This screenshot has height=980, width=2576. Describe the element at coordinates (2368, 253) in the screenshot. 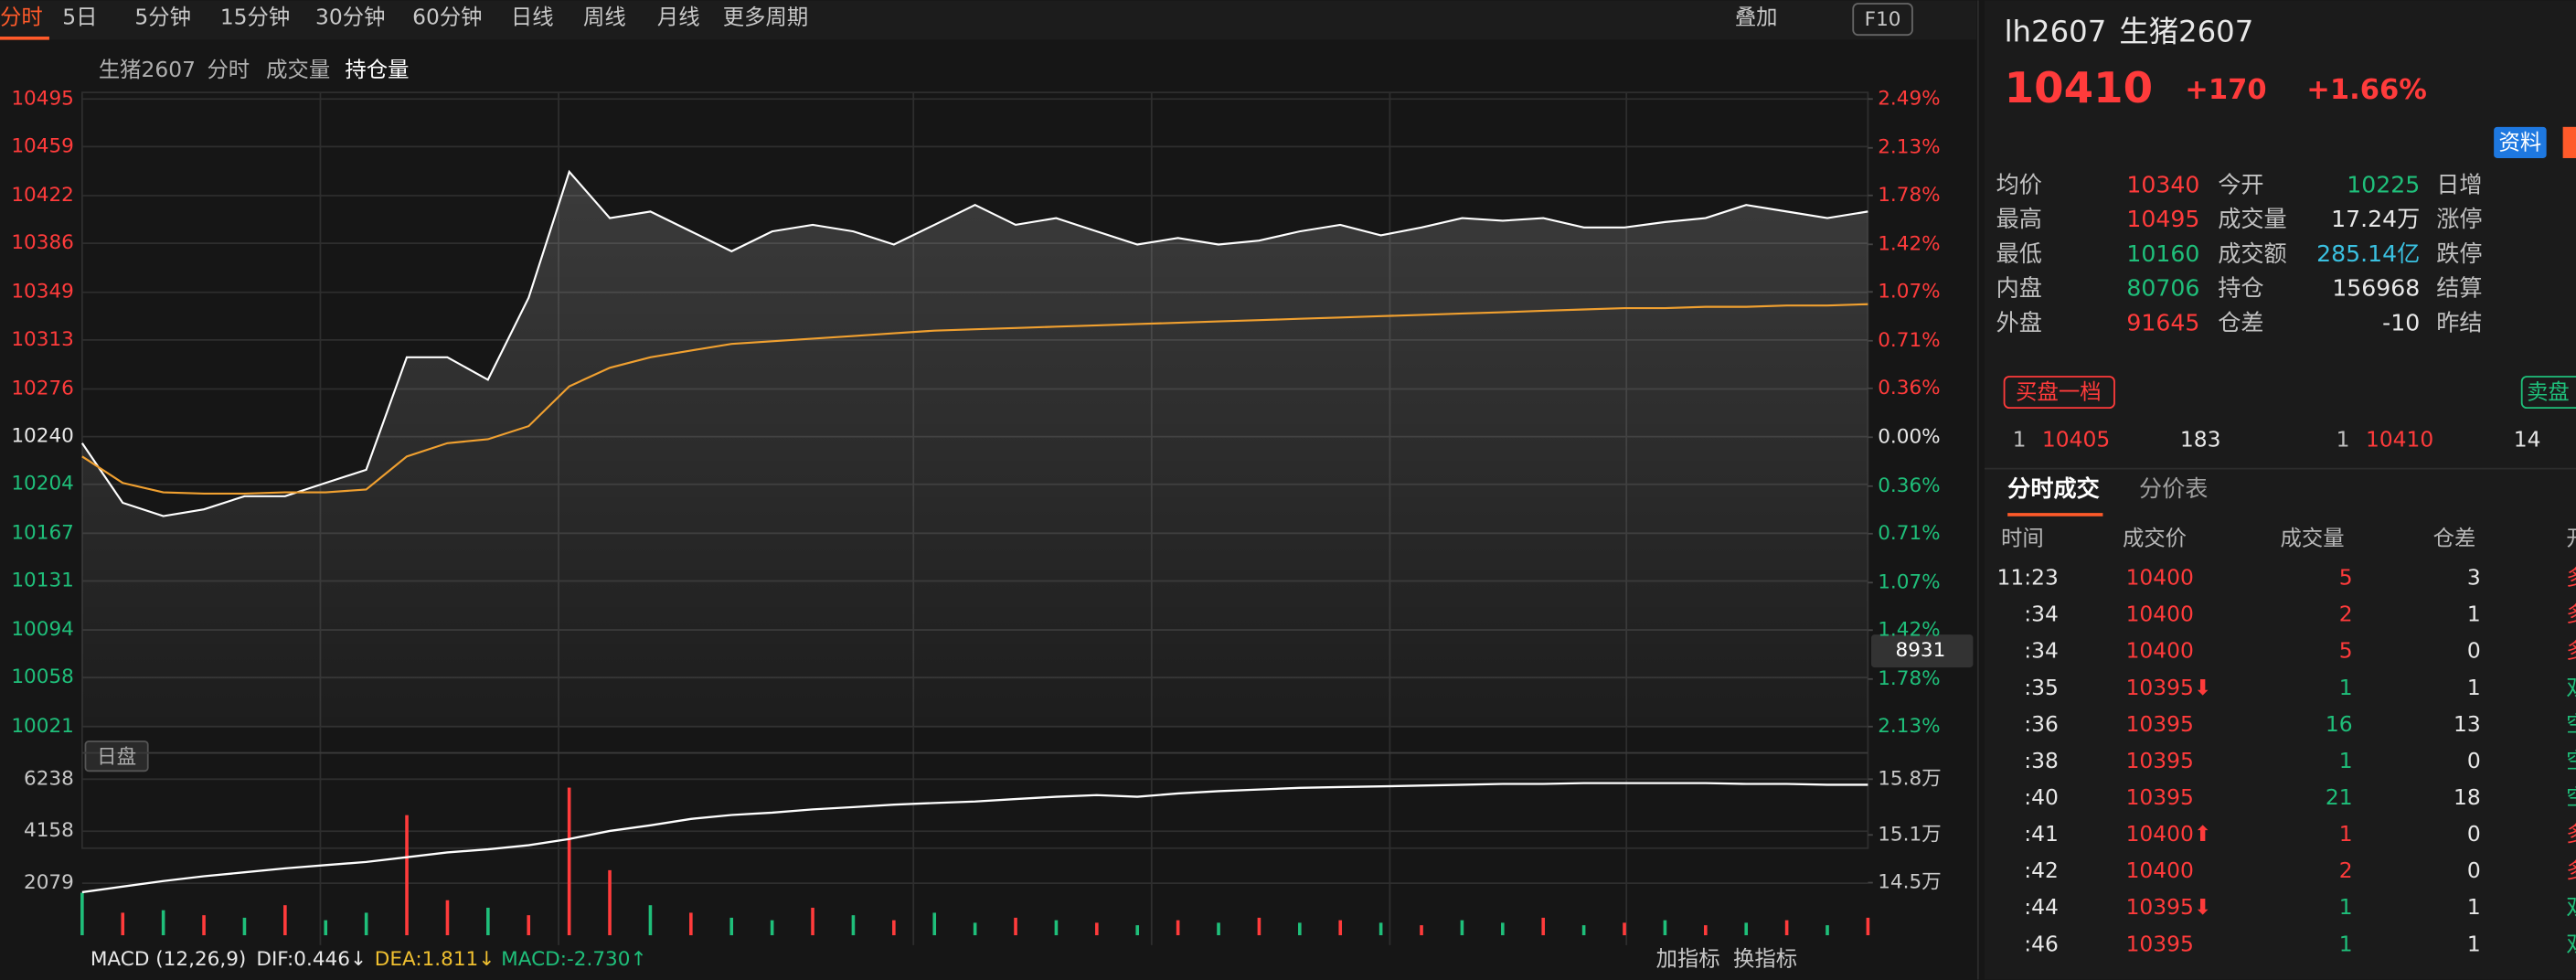

I see `stat-value: 285.14亿` at that location.